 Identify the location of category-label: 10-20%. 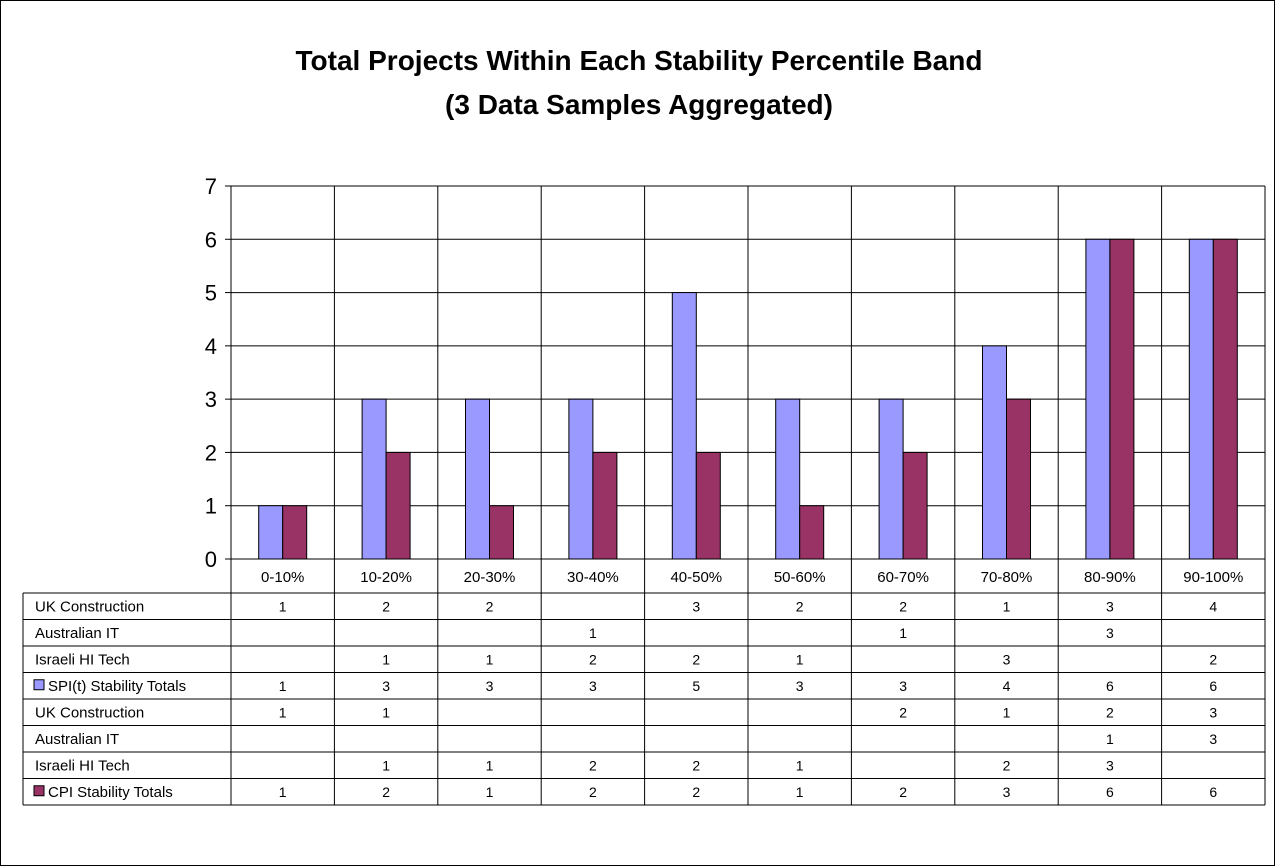
(386, 577).